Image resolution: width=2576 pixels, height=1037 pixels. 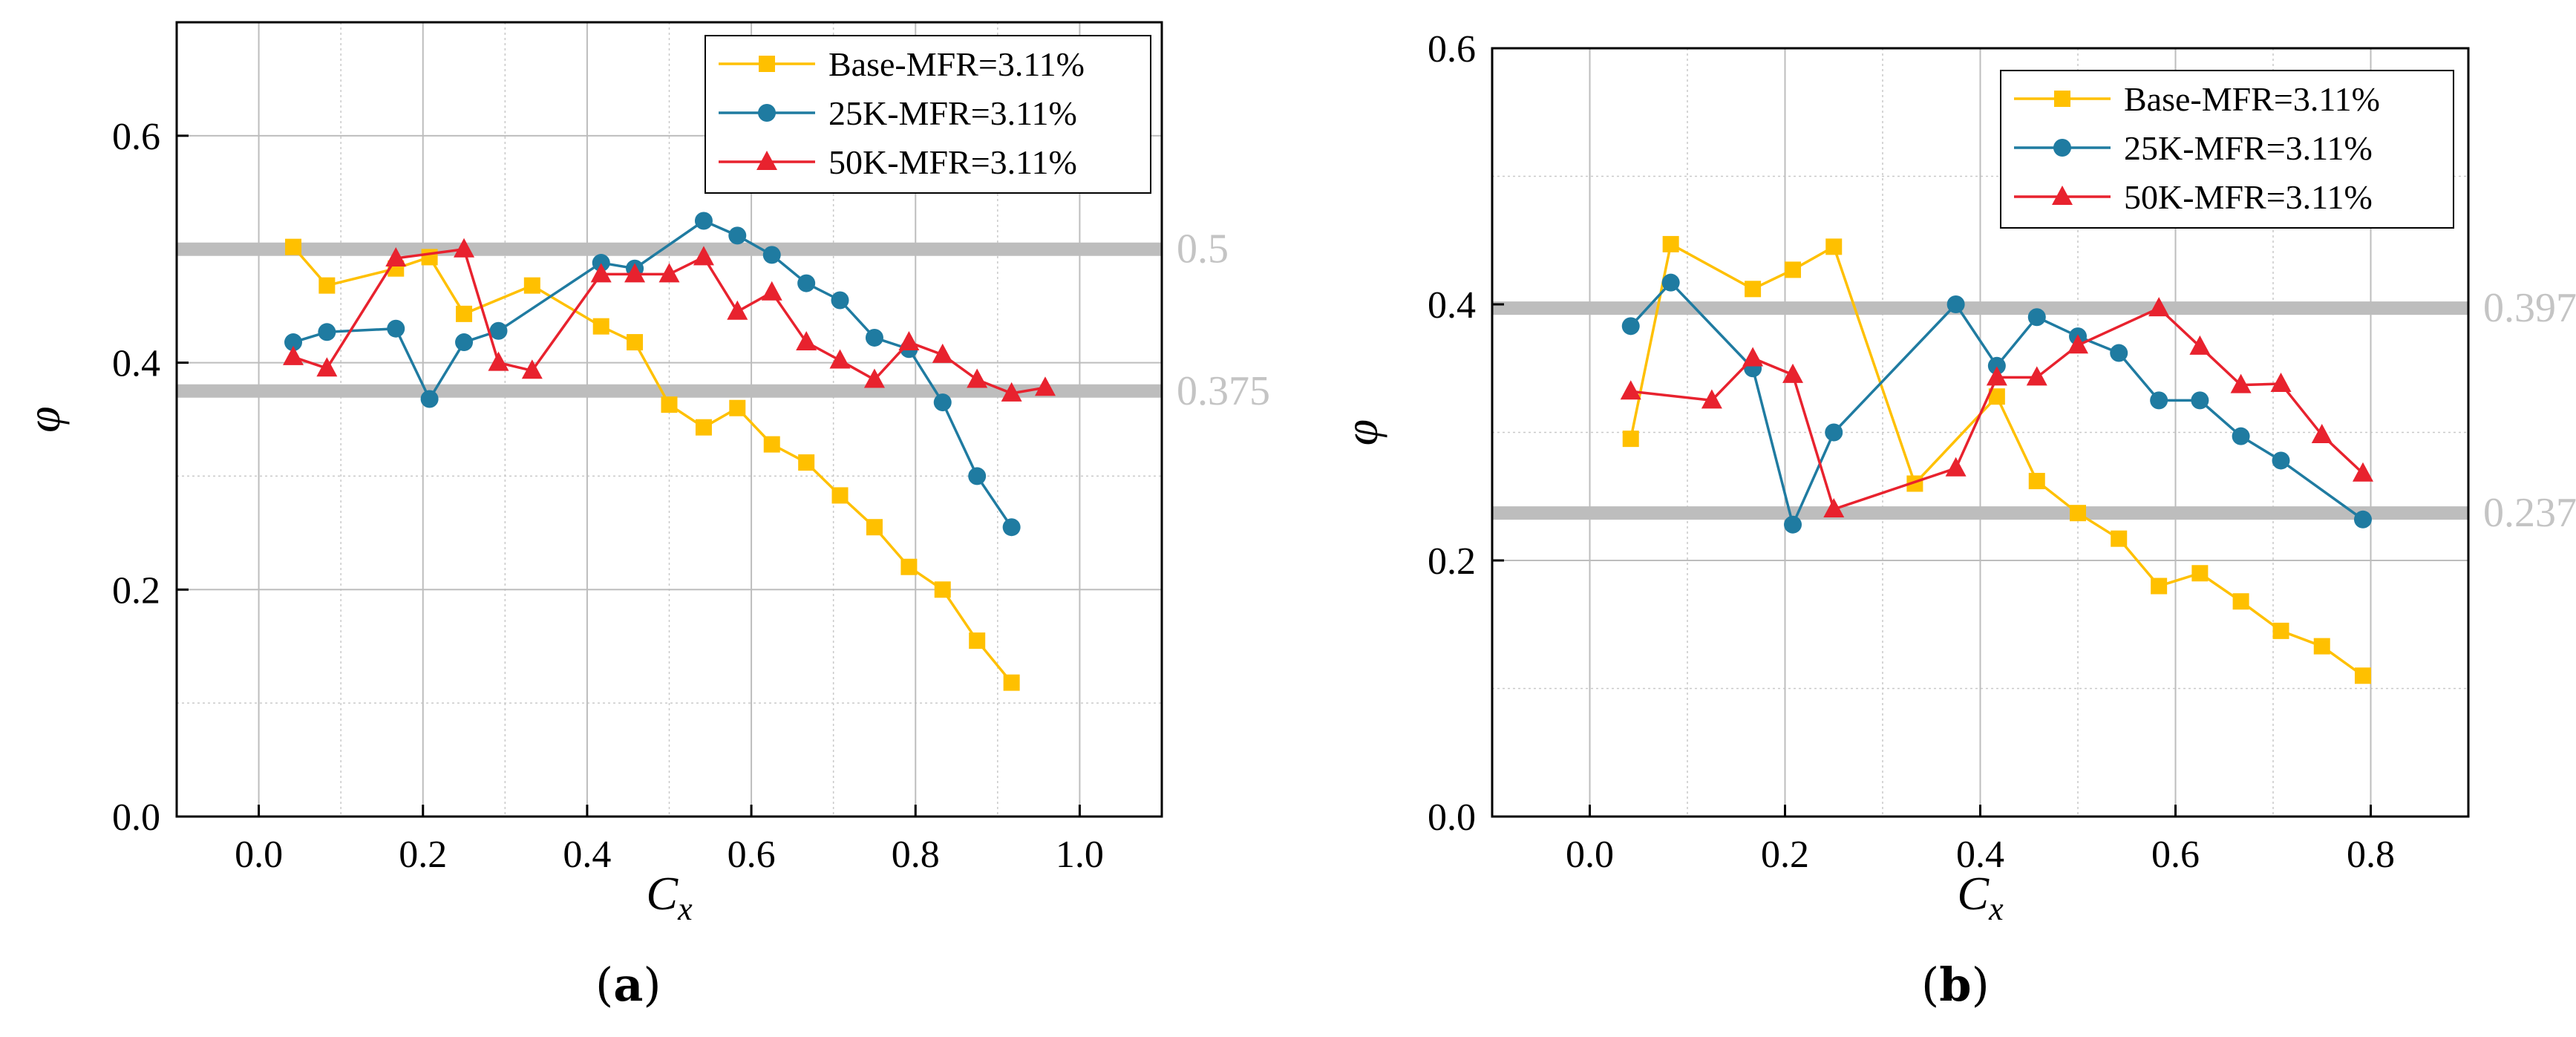 What do you see at coordinates (1203, 249) in the screenshot?
I see `reference-line-label: 0.5` at bounding box center [1203, 249].